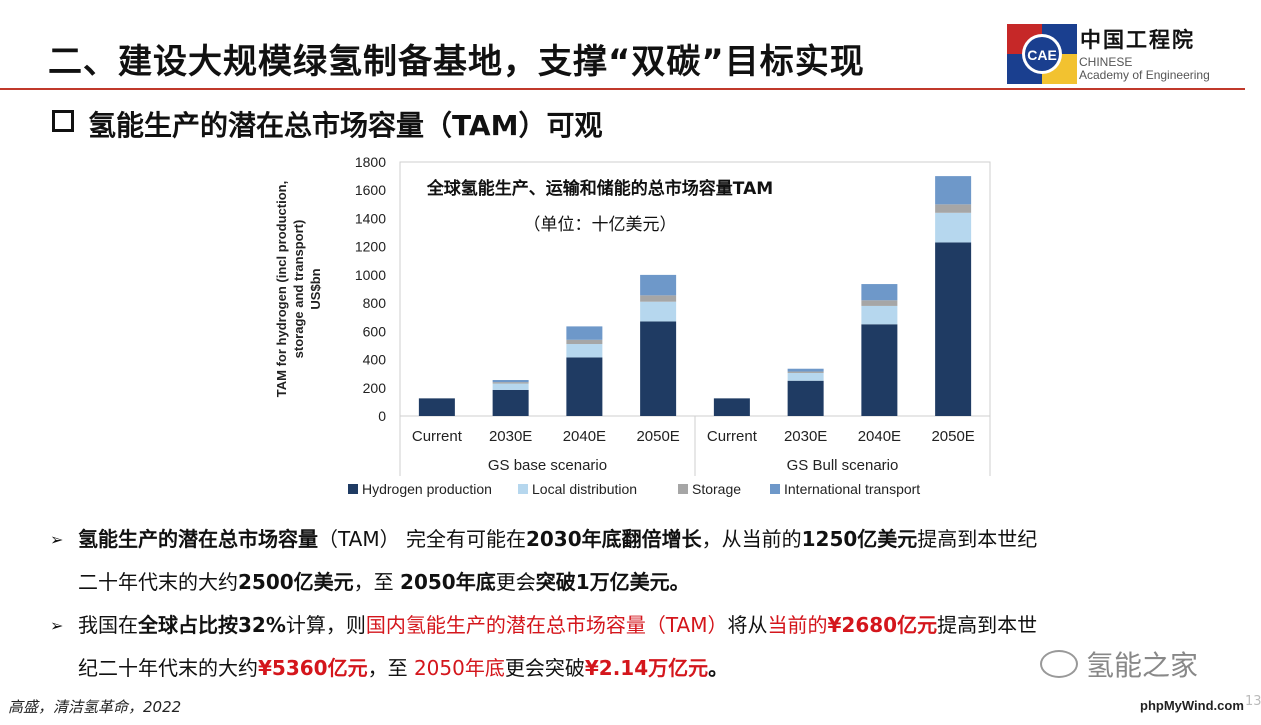 The height and width of the screenshot is (725, 1261). Describe the element at coordinates (882, 625) in the screenshot. I see `bullet-text-run: ¥2680亿元` at that location.